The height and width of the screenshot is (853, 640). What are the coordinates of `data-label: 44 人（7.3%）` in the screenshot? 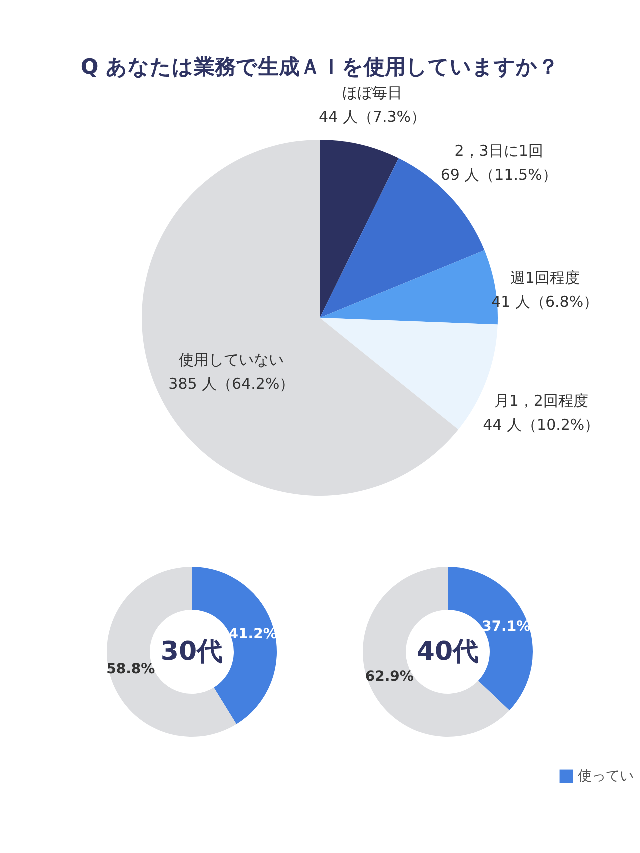 It's located at (372, 117).